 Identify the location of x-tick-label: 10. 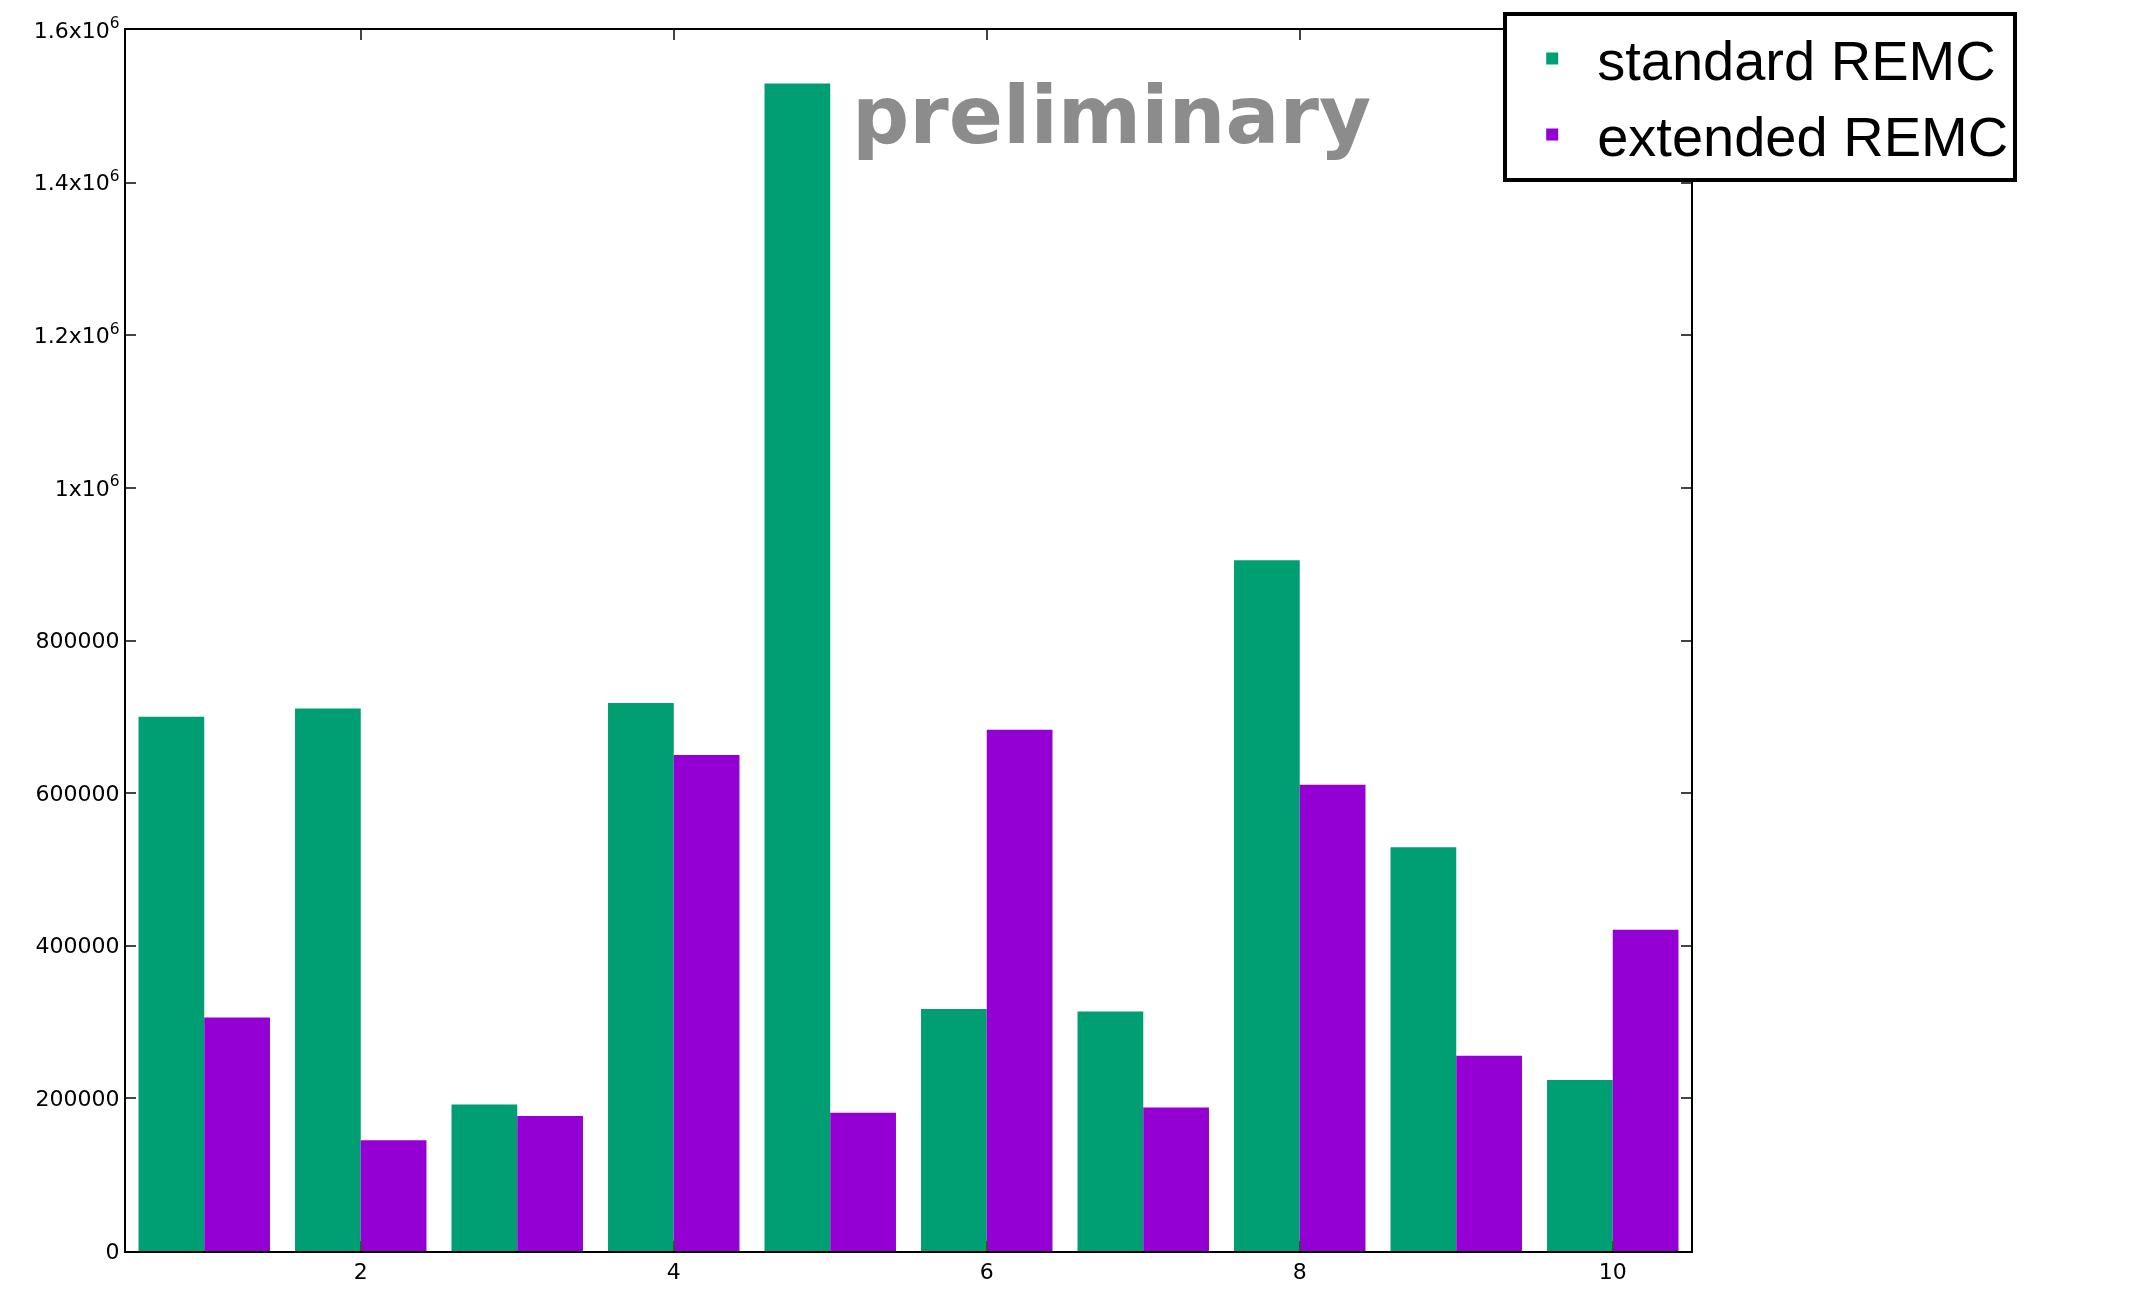
(1612, 1272).